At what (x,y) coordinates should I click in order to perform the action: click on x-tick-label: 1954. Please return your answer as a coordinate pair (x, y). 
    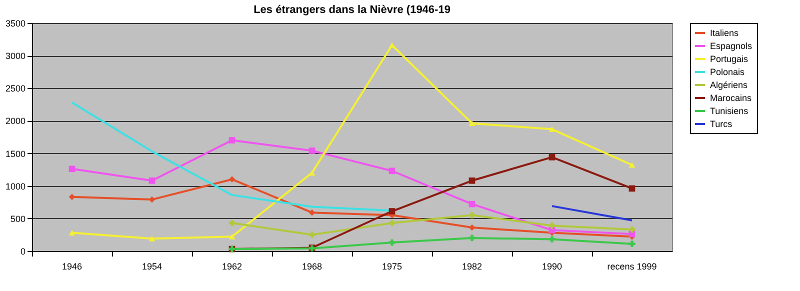
    Looking at the image, I should click on (152, 267).